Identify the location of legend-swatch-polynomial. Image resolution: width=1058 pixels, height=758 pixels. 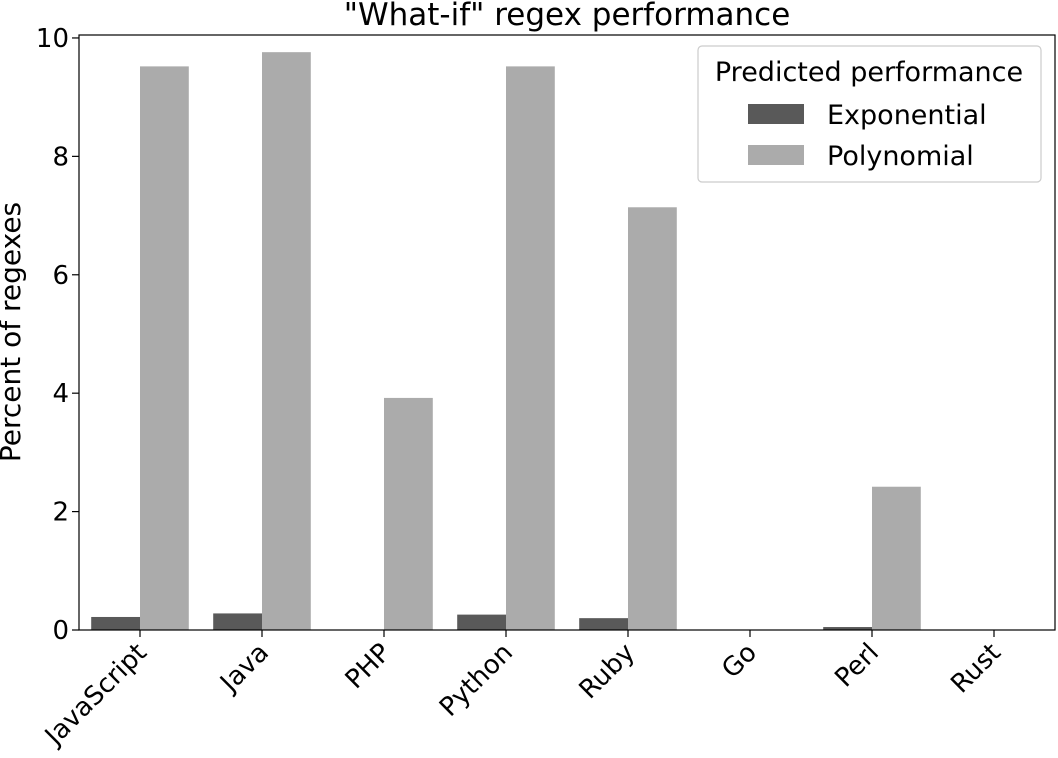
(776, 155).